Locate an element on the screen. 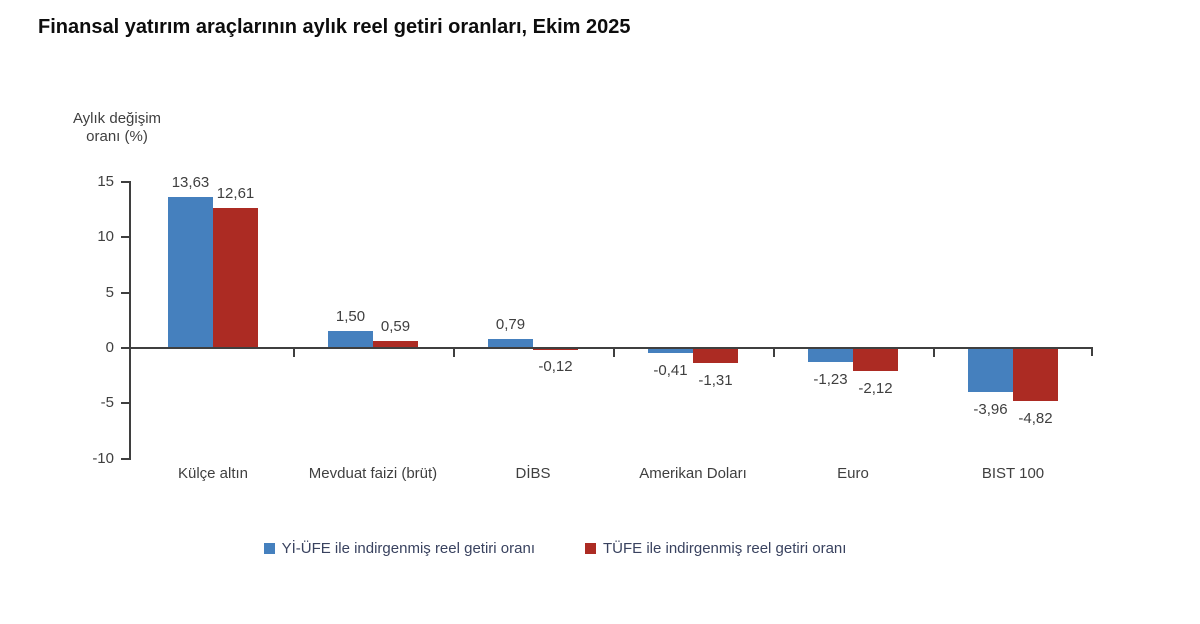 The height and width of the screenshot is (624, 1200). value-label: 13,63 is located at coordinates (190, 182).